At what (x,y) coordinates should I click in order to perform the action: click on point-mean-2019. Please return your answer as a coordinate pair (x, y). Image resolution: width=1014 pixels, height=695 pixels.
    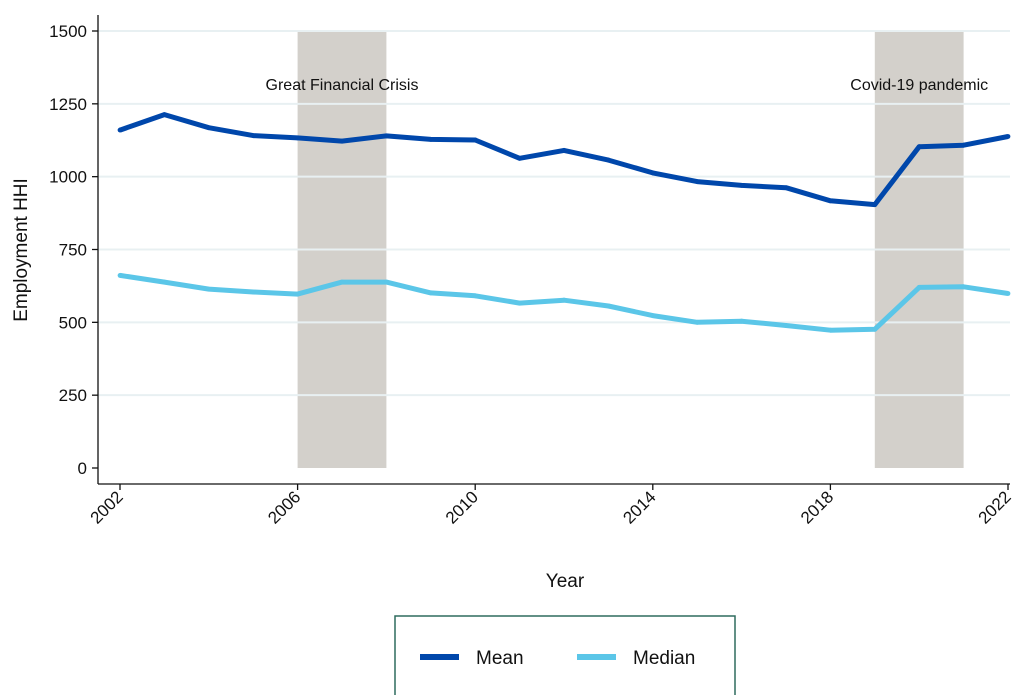
    Looking at the image, I should click on (875, 205).